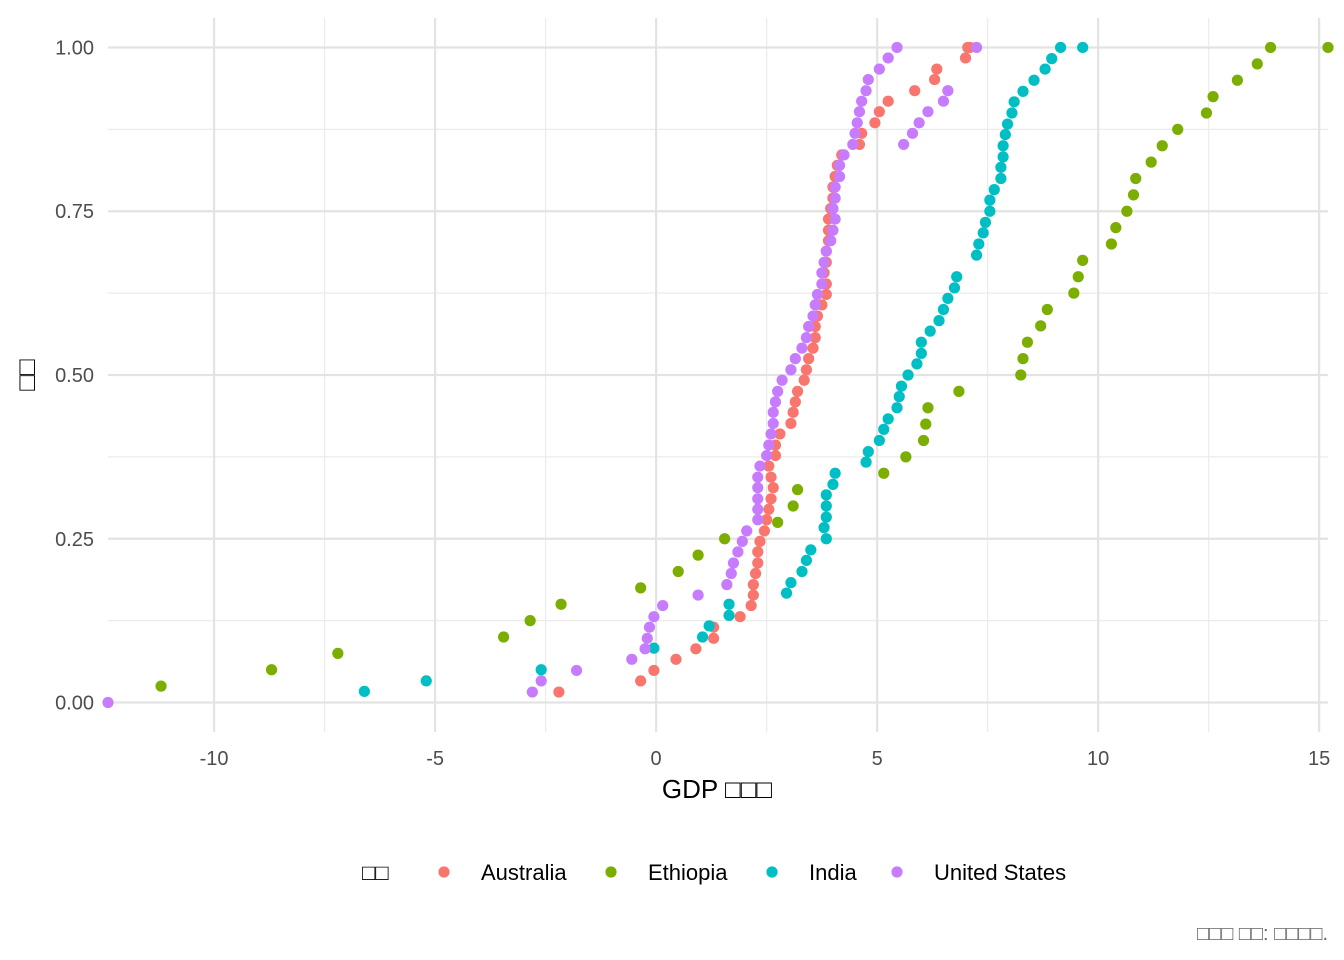 The height and width of the screenshot is (960, 1344). I want to click on legend: □□ Australia Ethiopia India United States, so click(714, 872).